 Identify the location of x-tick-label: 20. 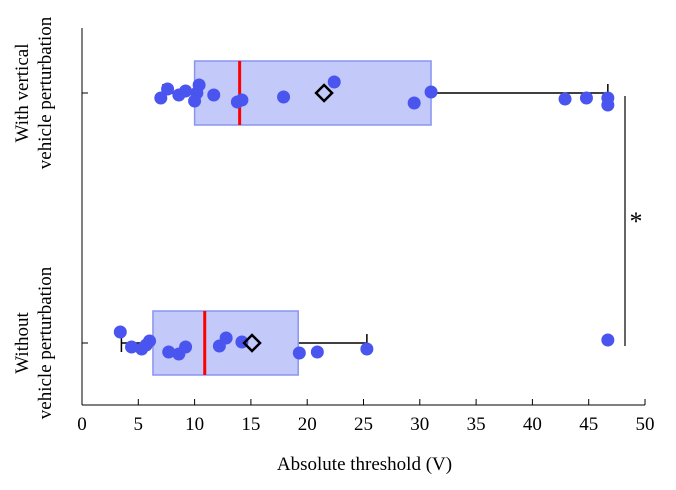
(307, 424).